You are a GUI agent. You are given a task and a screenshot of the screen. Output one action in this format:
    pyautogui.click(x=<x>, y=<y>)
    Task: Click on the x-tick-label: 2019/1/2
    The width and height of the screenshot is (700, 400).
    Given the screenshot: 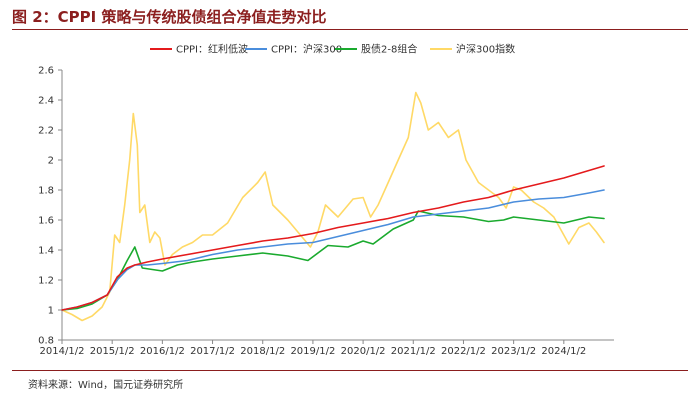 What is the action you would take?
    pyautogui.click(x=312, y=351)
    